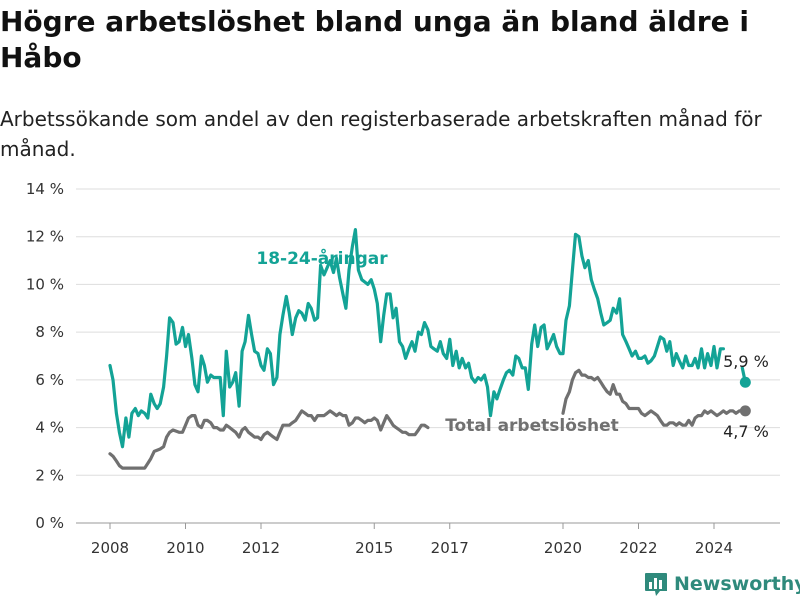 The image size is (800, 600). What do you see at coordinates (638, 548) in the screenshot?
I see `x-tick-label: 2022` at bounding box center [638, 548].